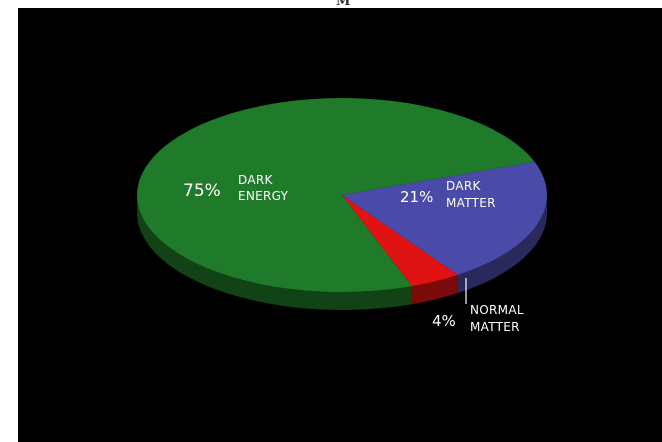 The height and width of the screenshot is (442, 662). I want to click on normal-matter-name-line2: MATTER, so click(495, 327).